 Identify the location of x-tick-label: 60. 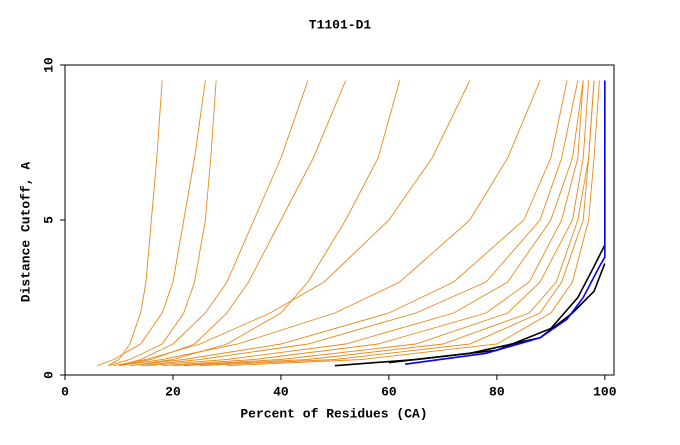
(389, 391).